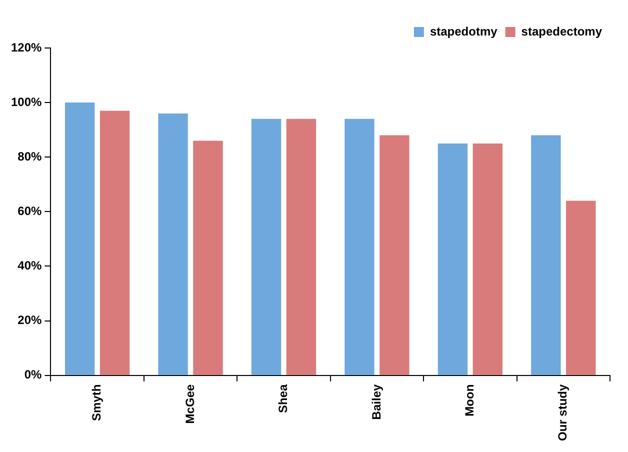  Describe the element at coordinates (283, 399) in the screenshot. I see `x-tick-label: Shea` at that location.